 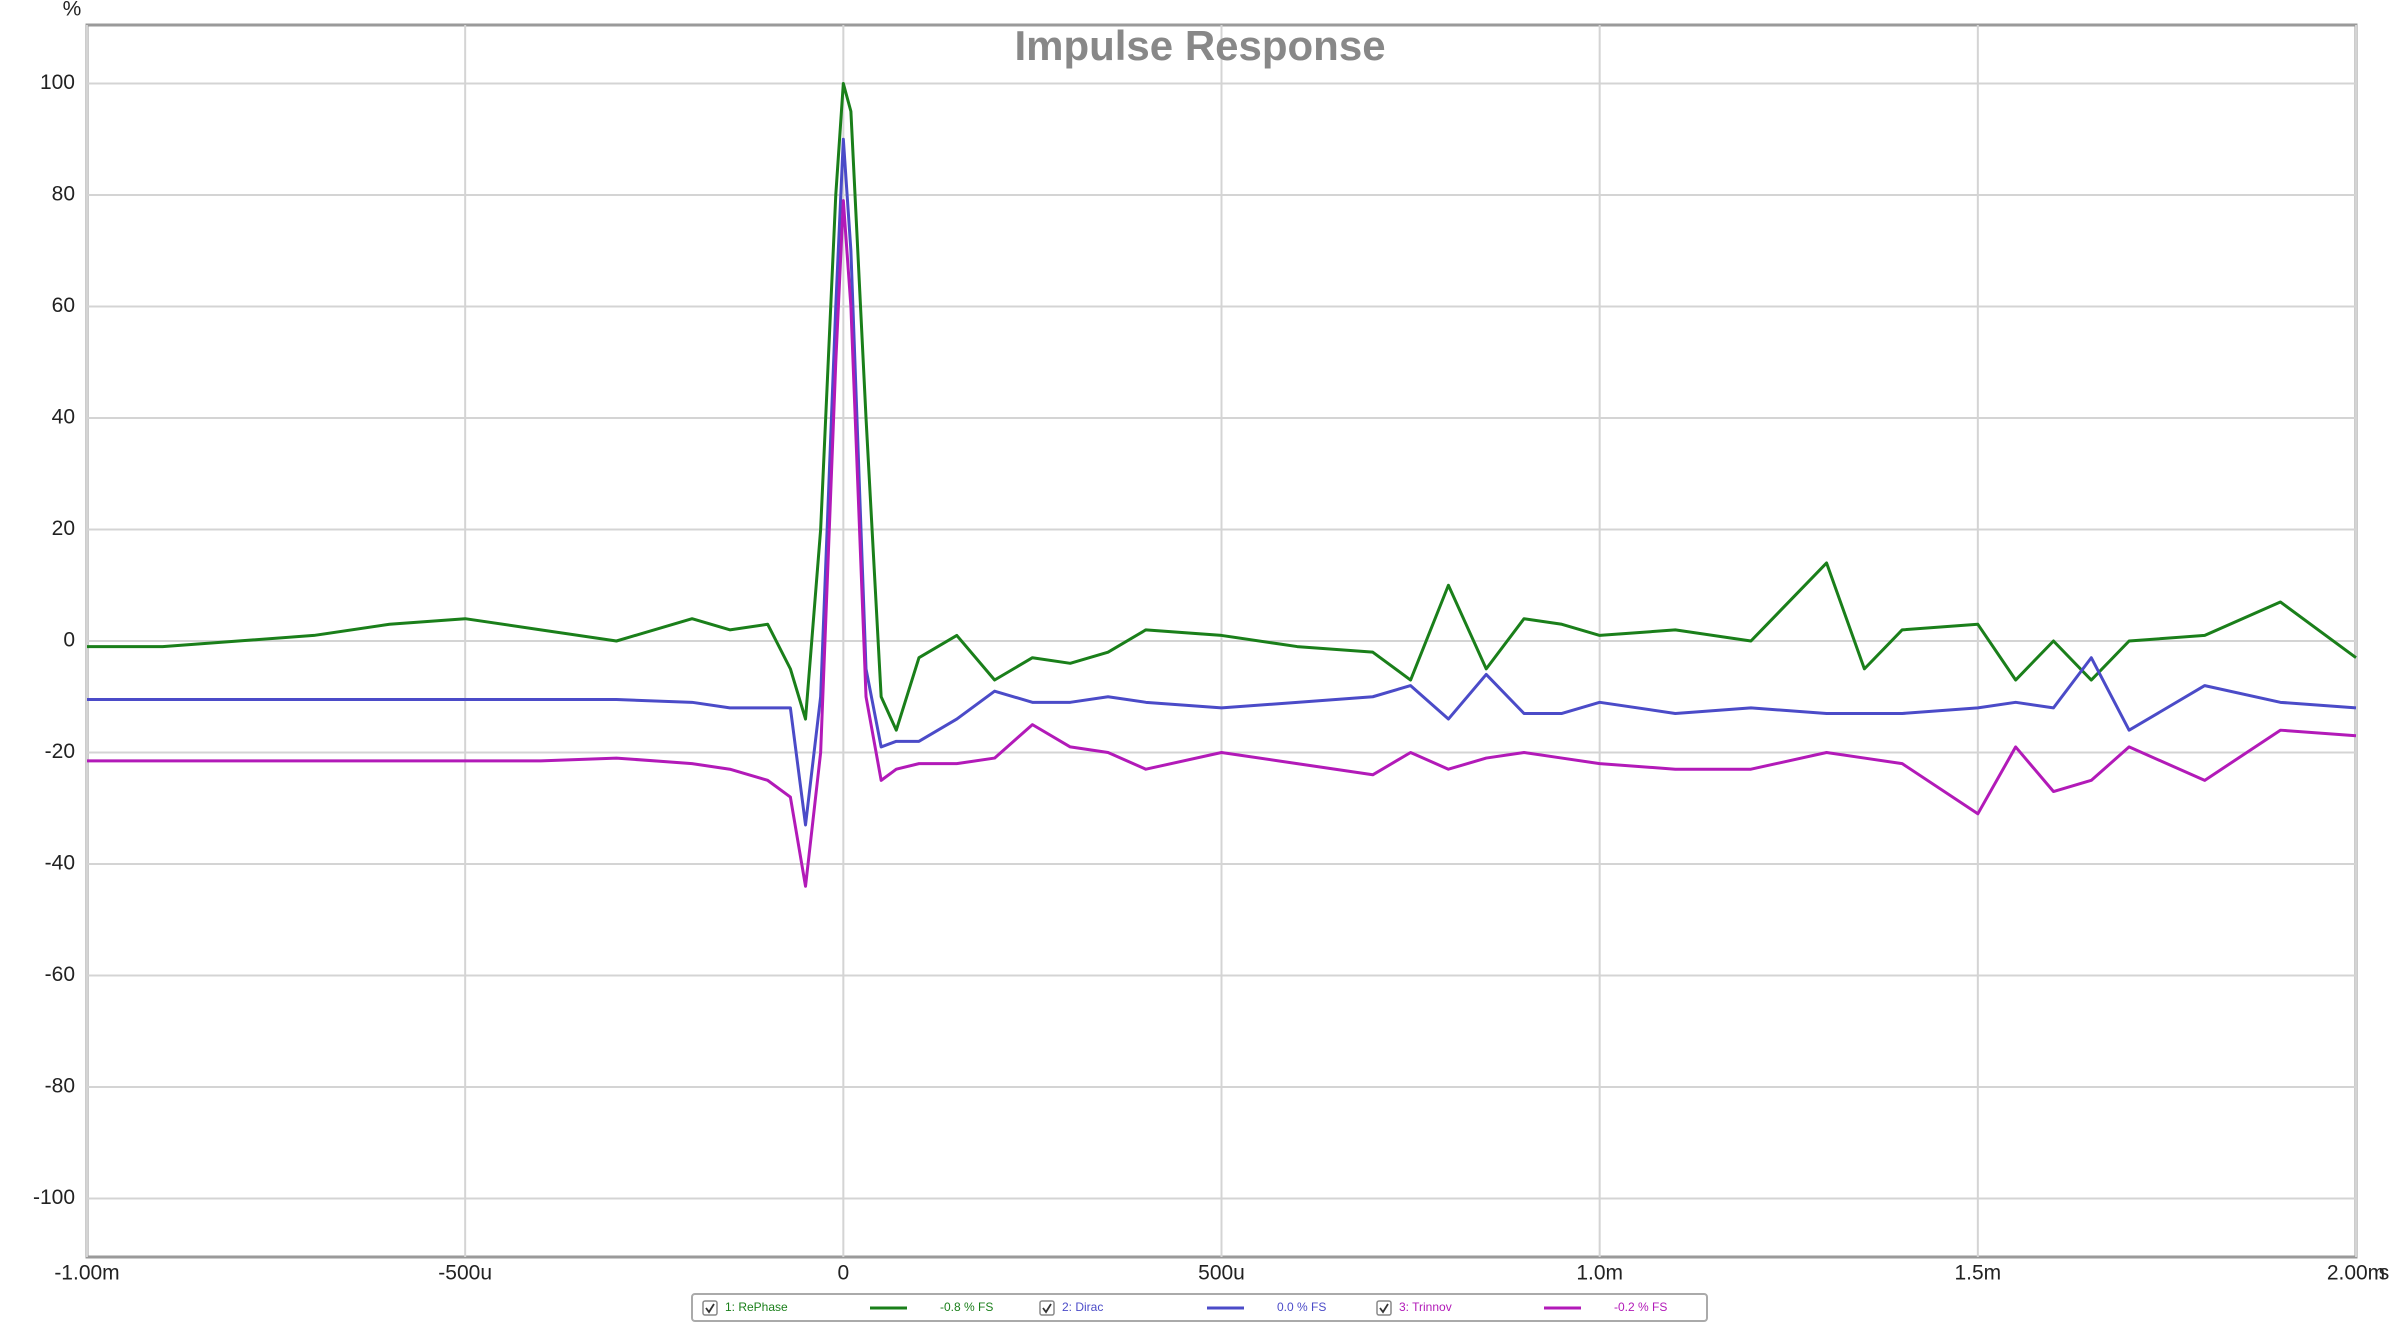 What do you see at coordinates (465, 1273) in the screenshot?
I see `x-tick-label: -500u` at bounding box center [465, 1273].